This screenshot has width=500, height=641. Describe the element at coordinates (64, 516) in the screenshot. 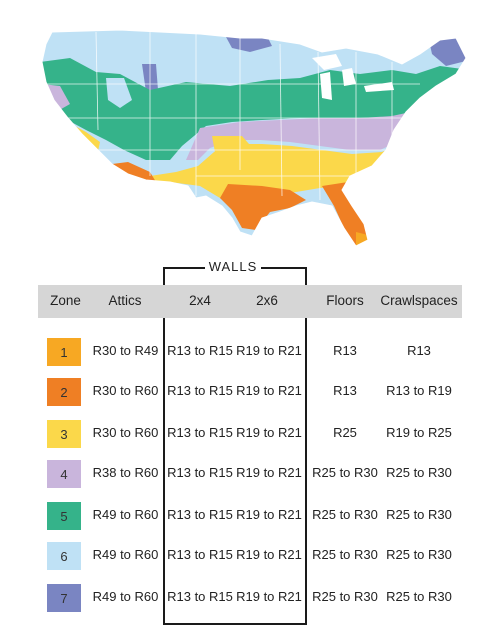

I see `zone-swatch: 5` at that location.